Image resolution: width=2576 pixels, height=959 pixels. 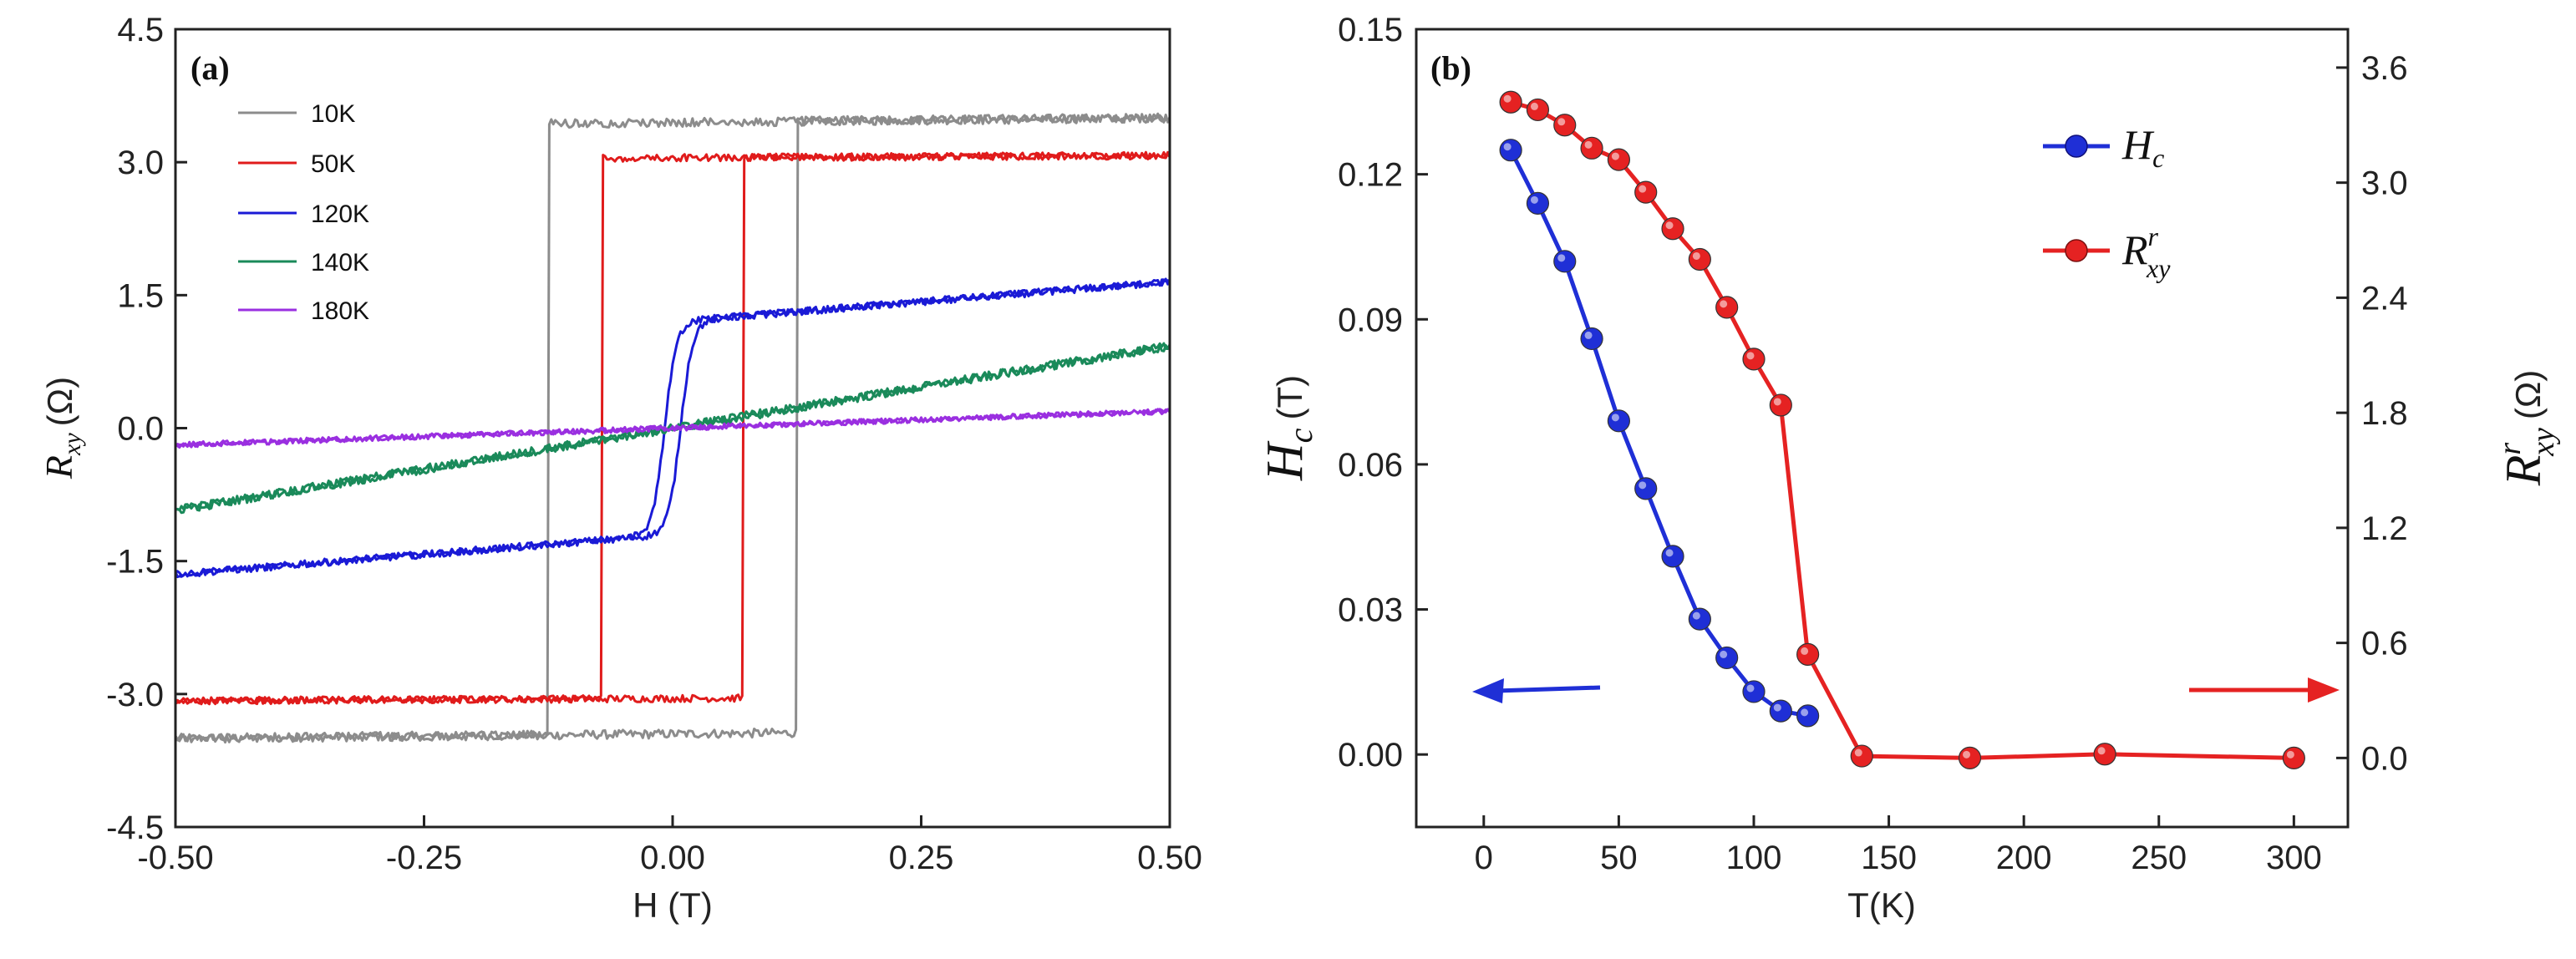 What do you see at coordinates (1484, 858) in the screenshot?
I see `panel-b-xtick-label: 0` at bounding box center [1484, 858].